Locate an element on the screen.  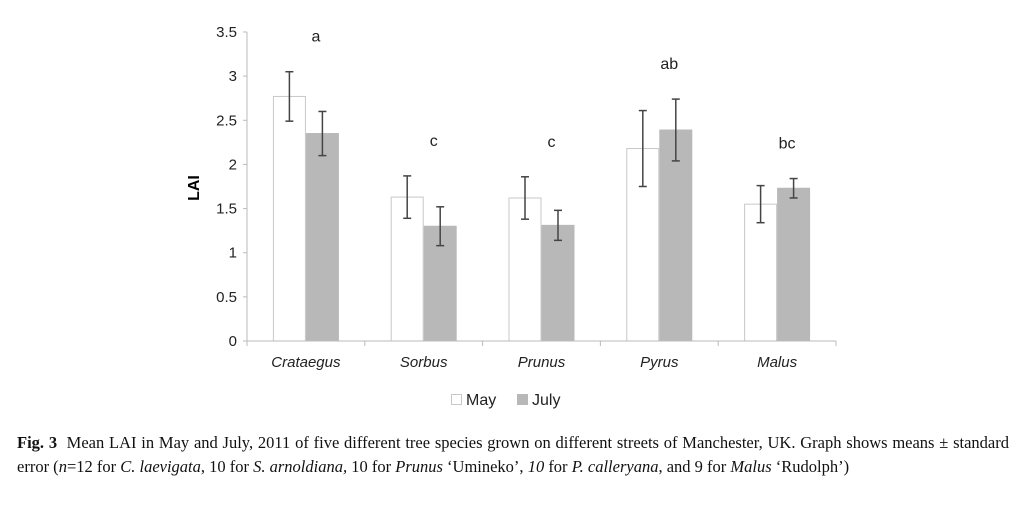
caption-text: 10 for is located at coordinates (371, 466).